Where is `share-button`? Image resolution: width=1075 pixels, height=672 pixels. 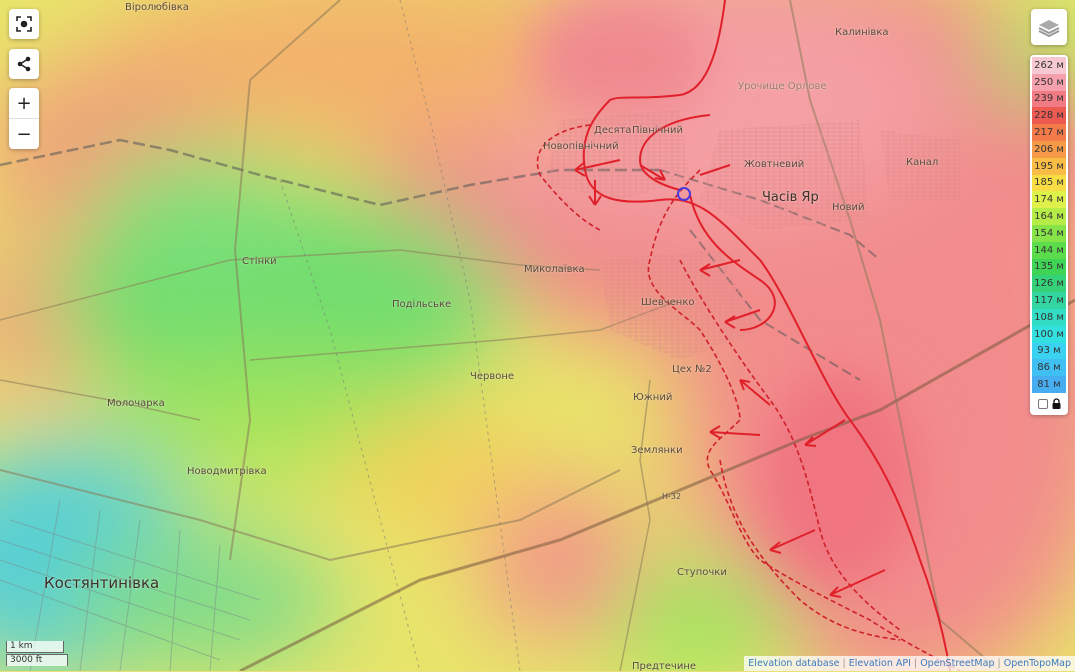
share-button is located at coordinates (24, 64).